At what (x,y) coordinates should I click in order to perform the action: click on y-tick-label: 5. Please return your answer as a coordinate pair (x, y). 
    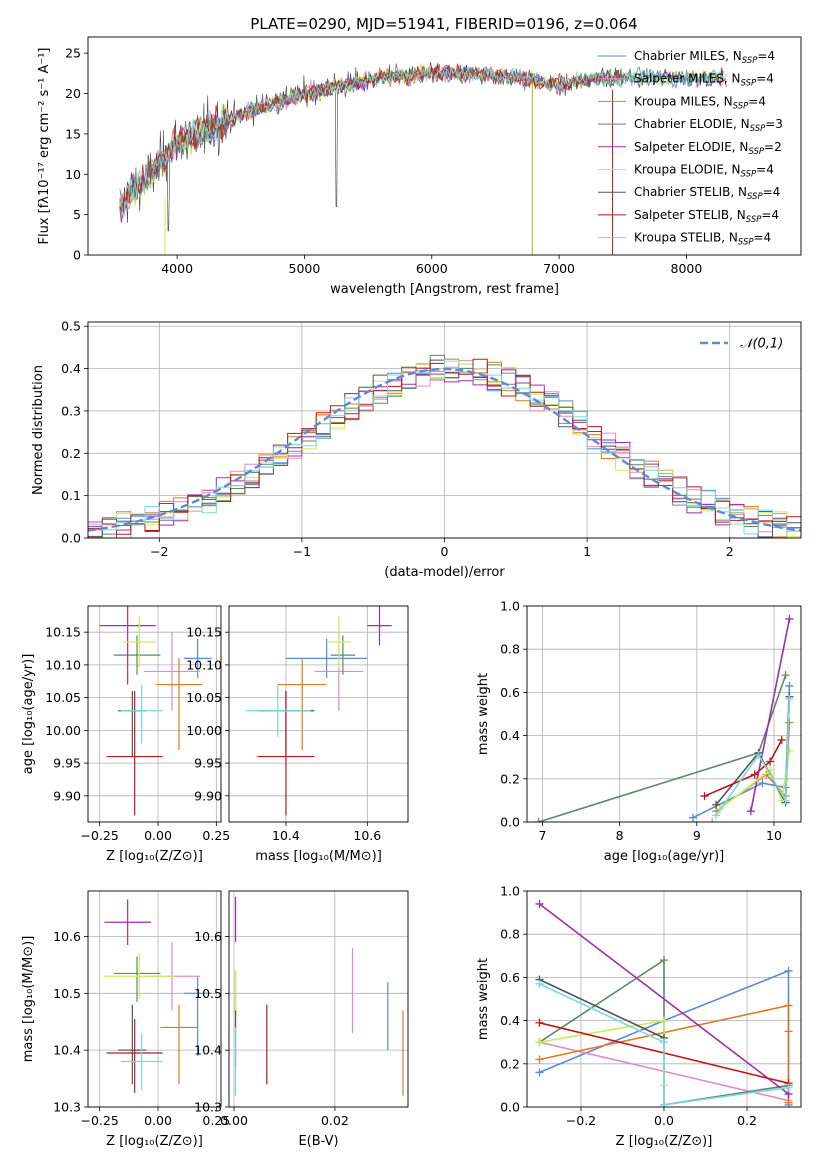
    Looking at the image, I should click on (77, 214).